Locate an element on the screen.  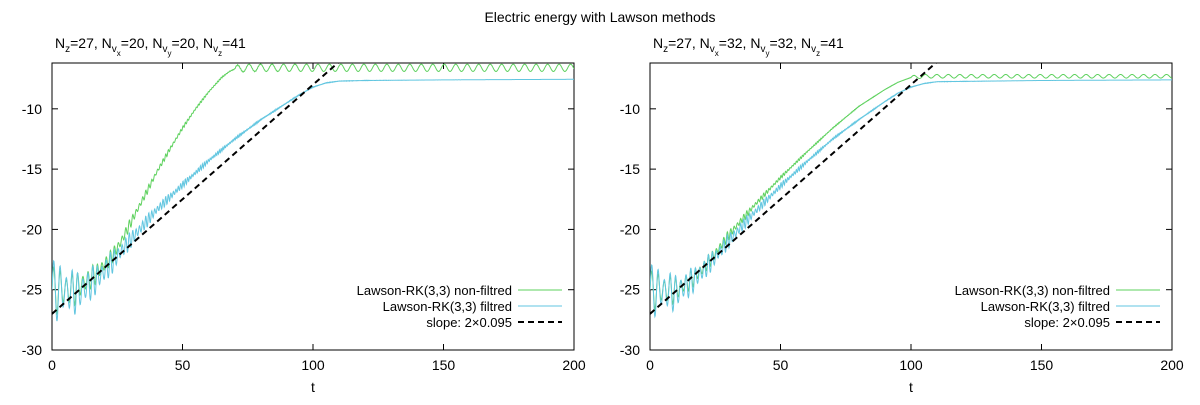
figure-title: Electric energy with Lawson methods is located at coordinates (599, 17).